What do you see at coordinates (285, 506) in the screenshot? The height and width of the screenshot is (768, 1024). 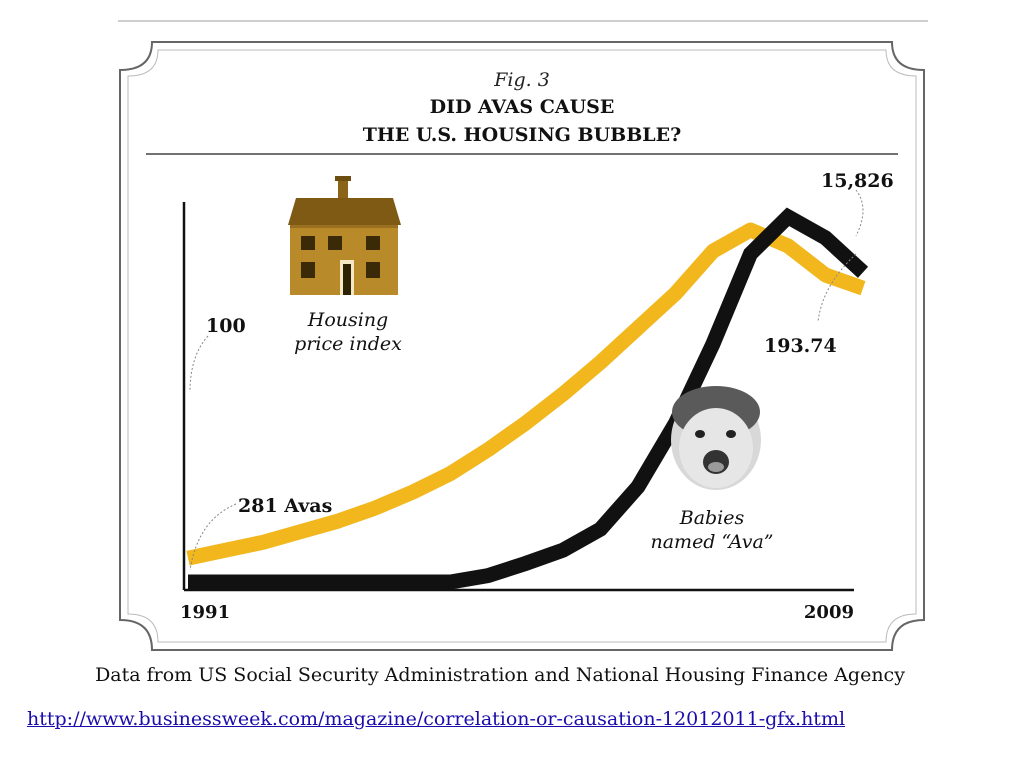 I see `avas-start-label: 281 Avas` at bounding box center [285, 506].